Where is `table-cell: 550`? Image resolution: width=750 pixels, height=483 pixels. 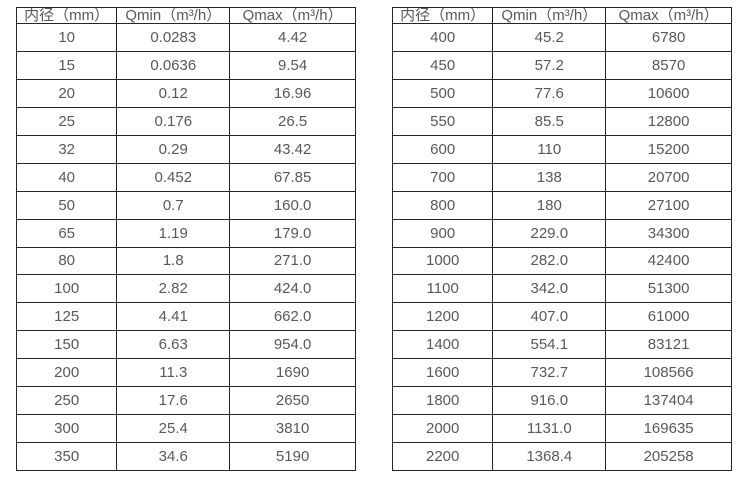 table-cell: 550 is located at coordinates (442, 121).